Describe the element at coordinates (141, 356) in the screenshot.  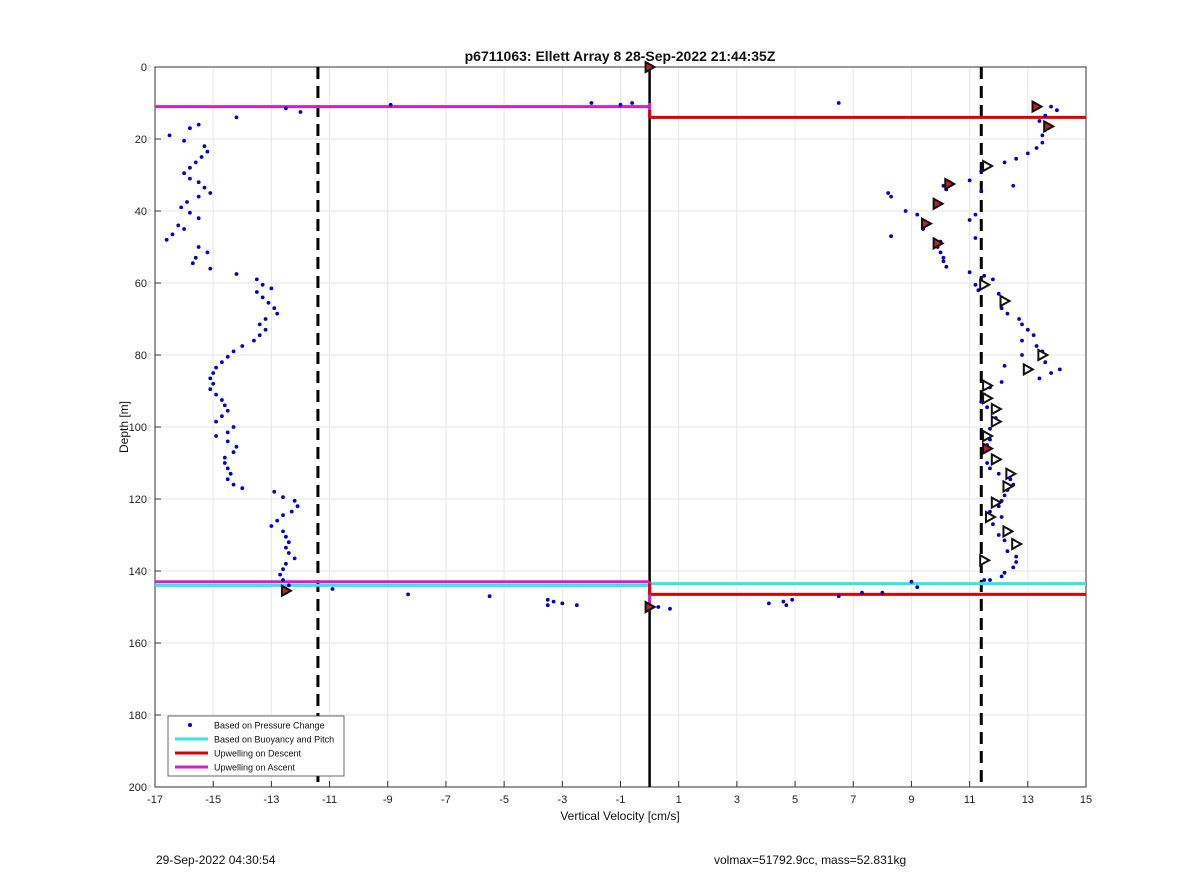
I see `y-tick-label: 80` at that location.